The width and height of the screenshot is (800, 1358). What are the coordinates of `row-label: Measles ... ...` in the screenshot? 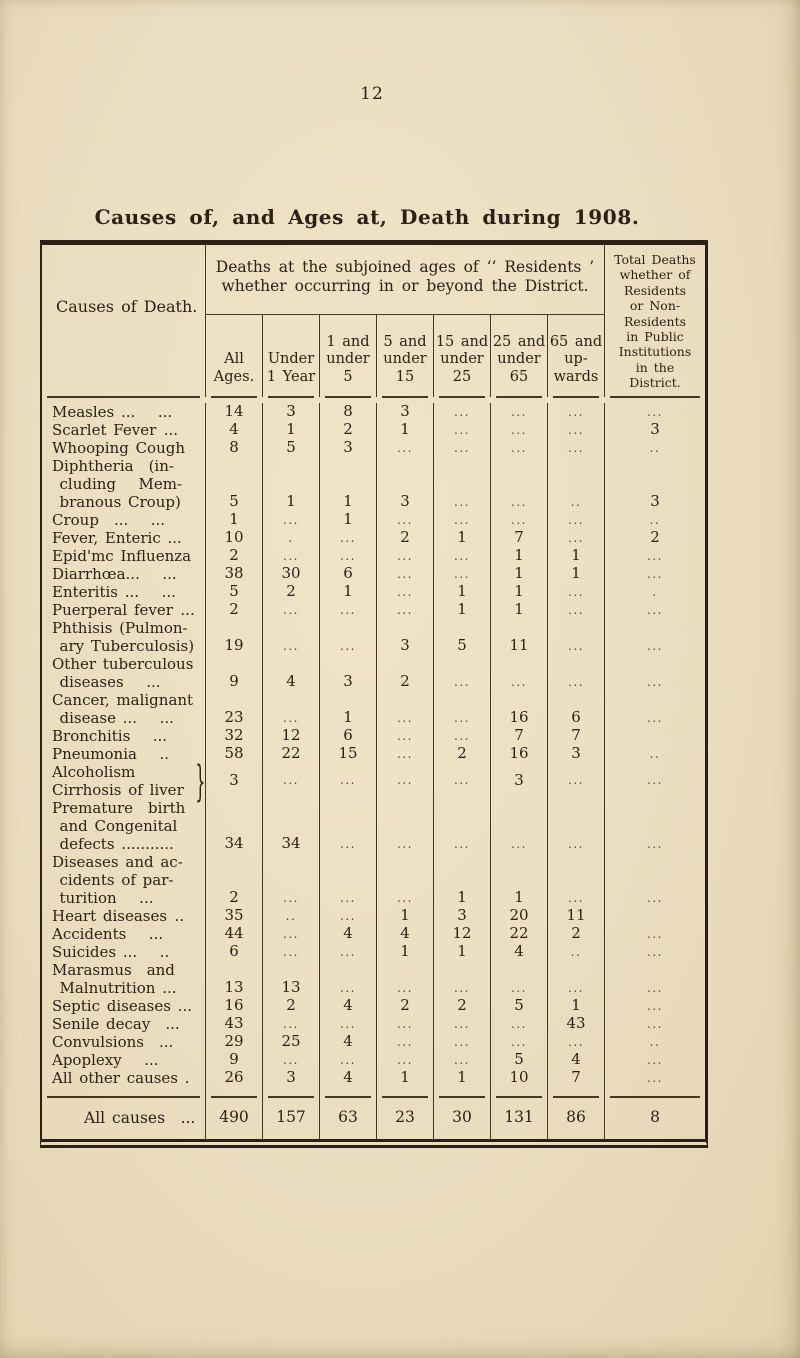 It's located at (123, 412).